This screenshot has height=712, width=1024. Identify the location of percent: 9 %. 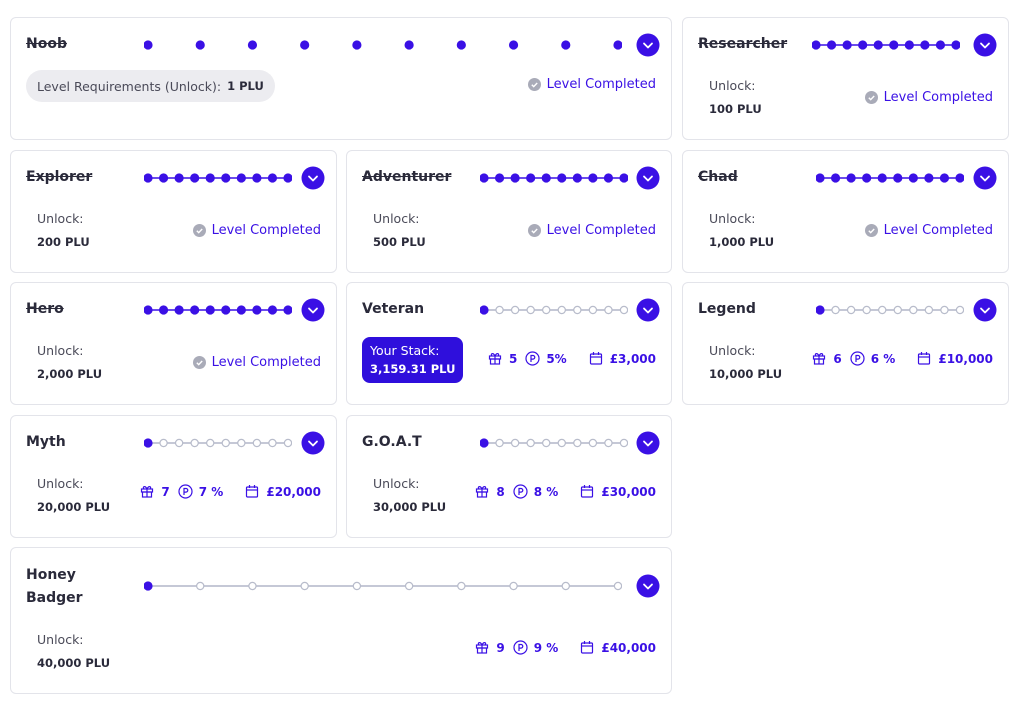
(546, 647).